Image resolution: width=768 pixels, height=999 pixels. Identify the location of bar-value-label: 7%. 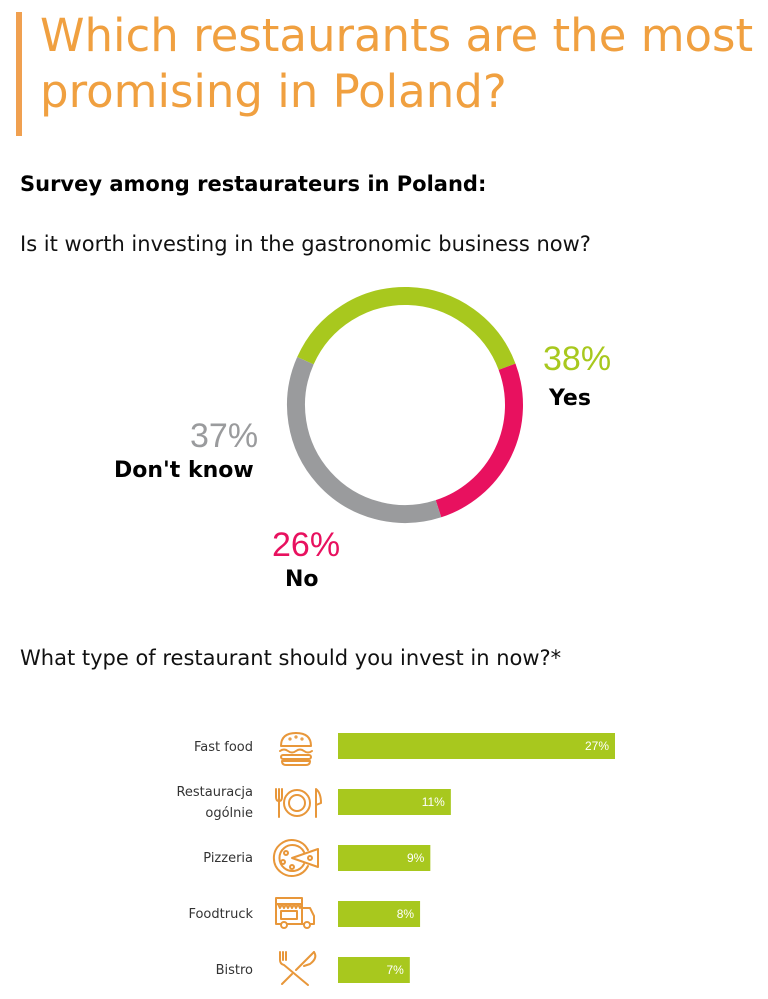
(395, 970).